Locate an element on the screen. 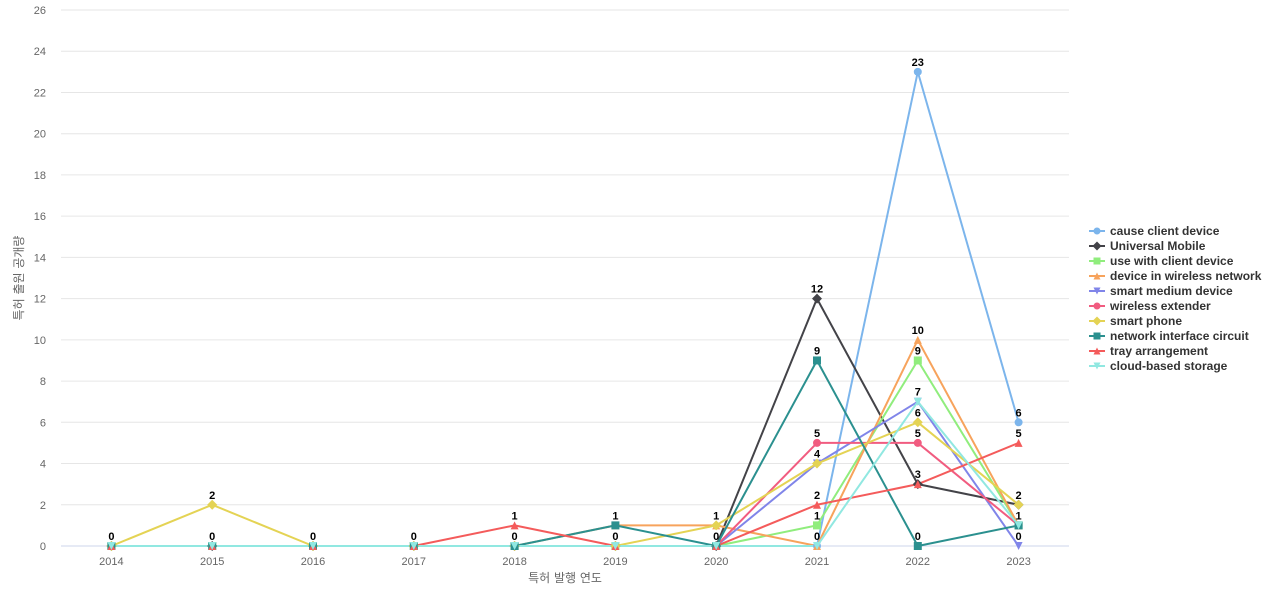 The image size is (1280, 600). y-tick-label: 16 is located at coordinates (40, 217).